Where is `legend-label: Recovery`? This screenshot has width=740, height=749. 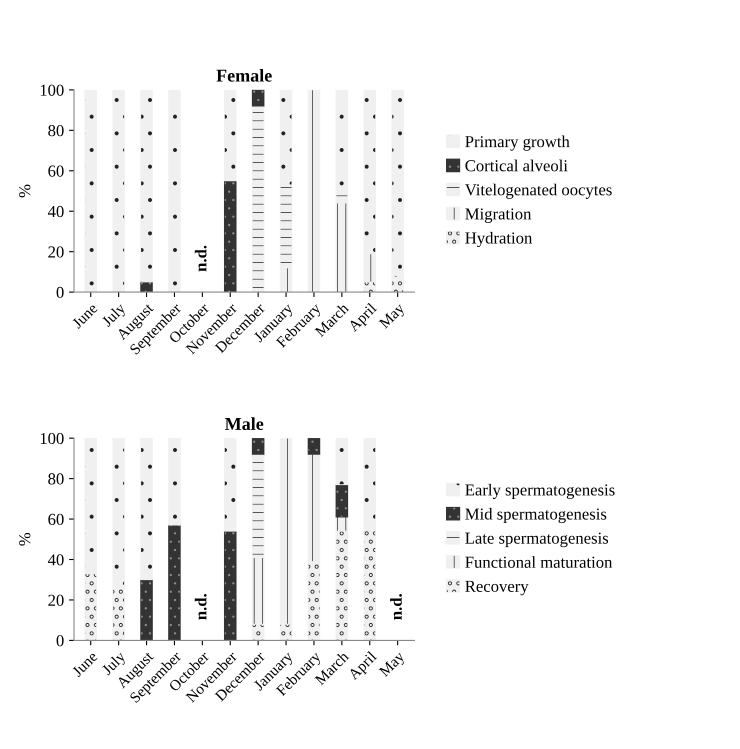
legend-label: Recovery is located at coordinates (497, 588).